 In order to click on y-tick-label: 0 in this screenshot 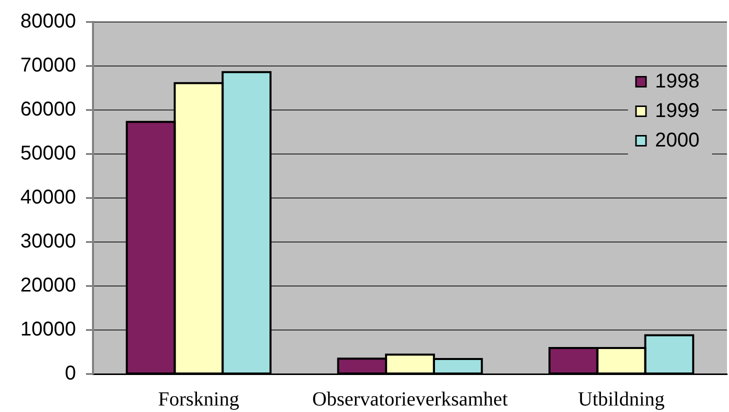, I will do `click(70, 373)`.